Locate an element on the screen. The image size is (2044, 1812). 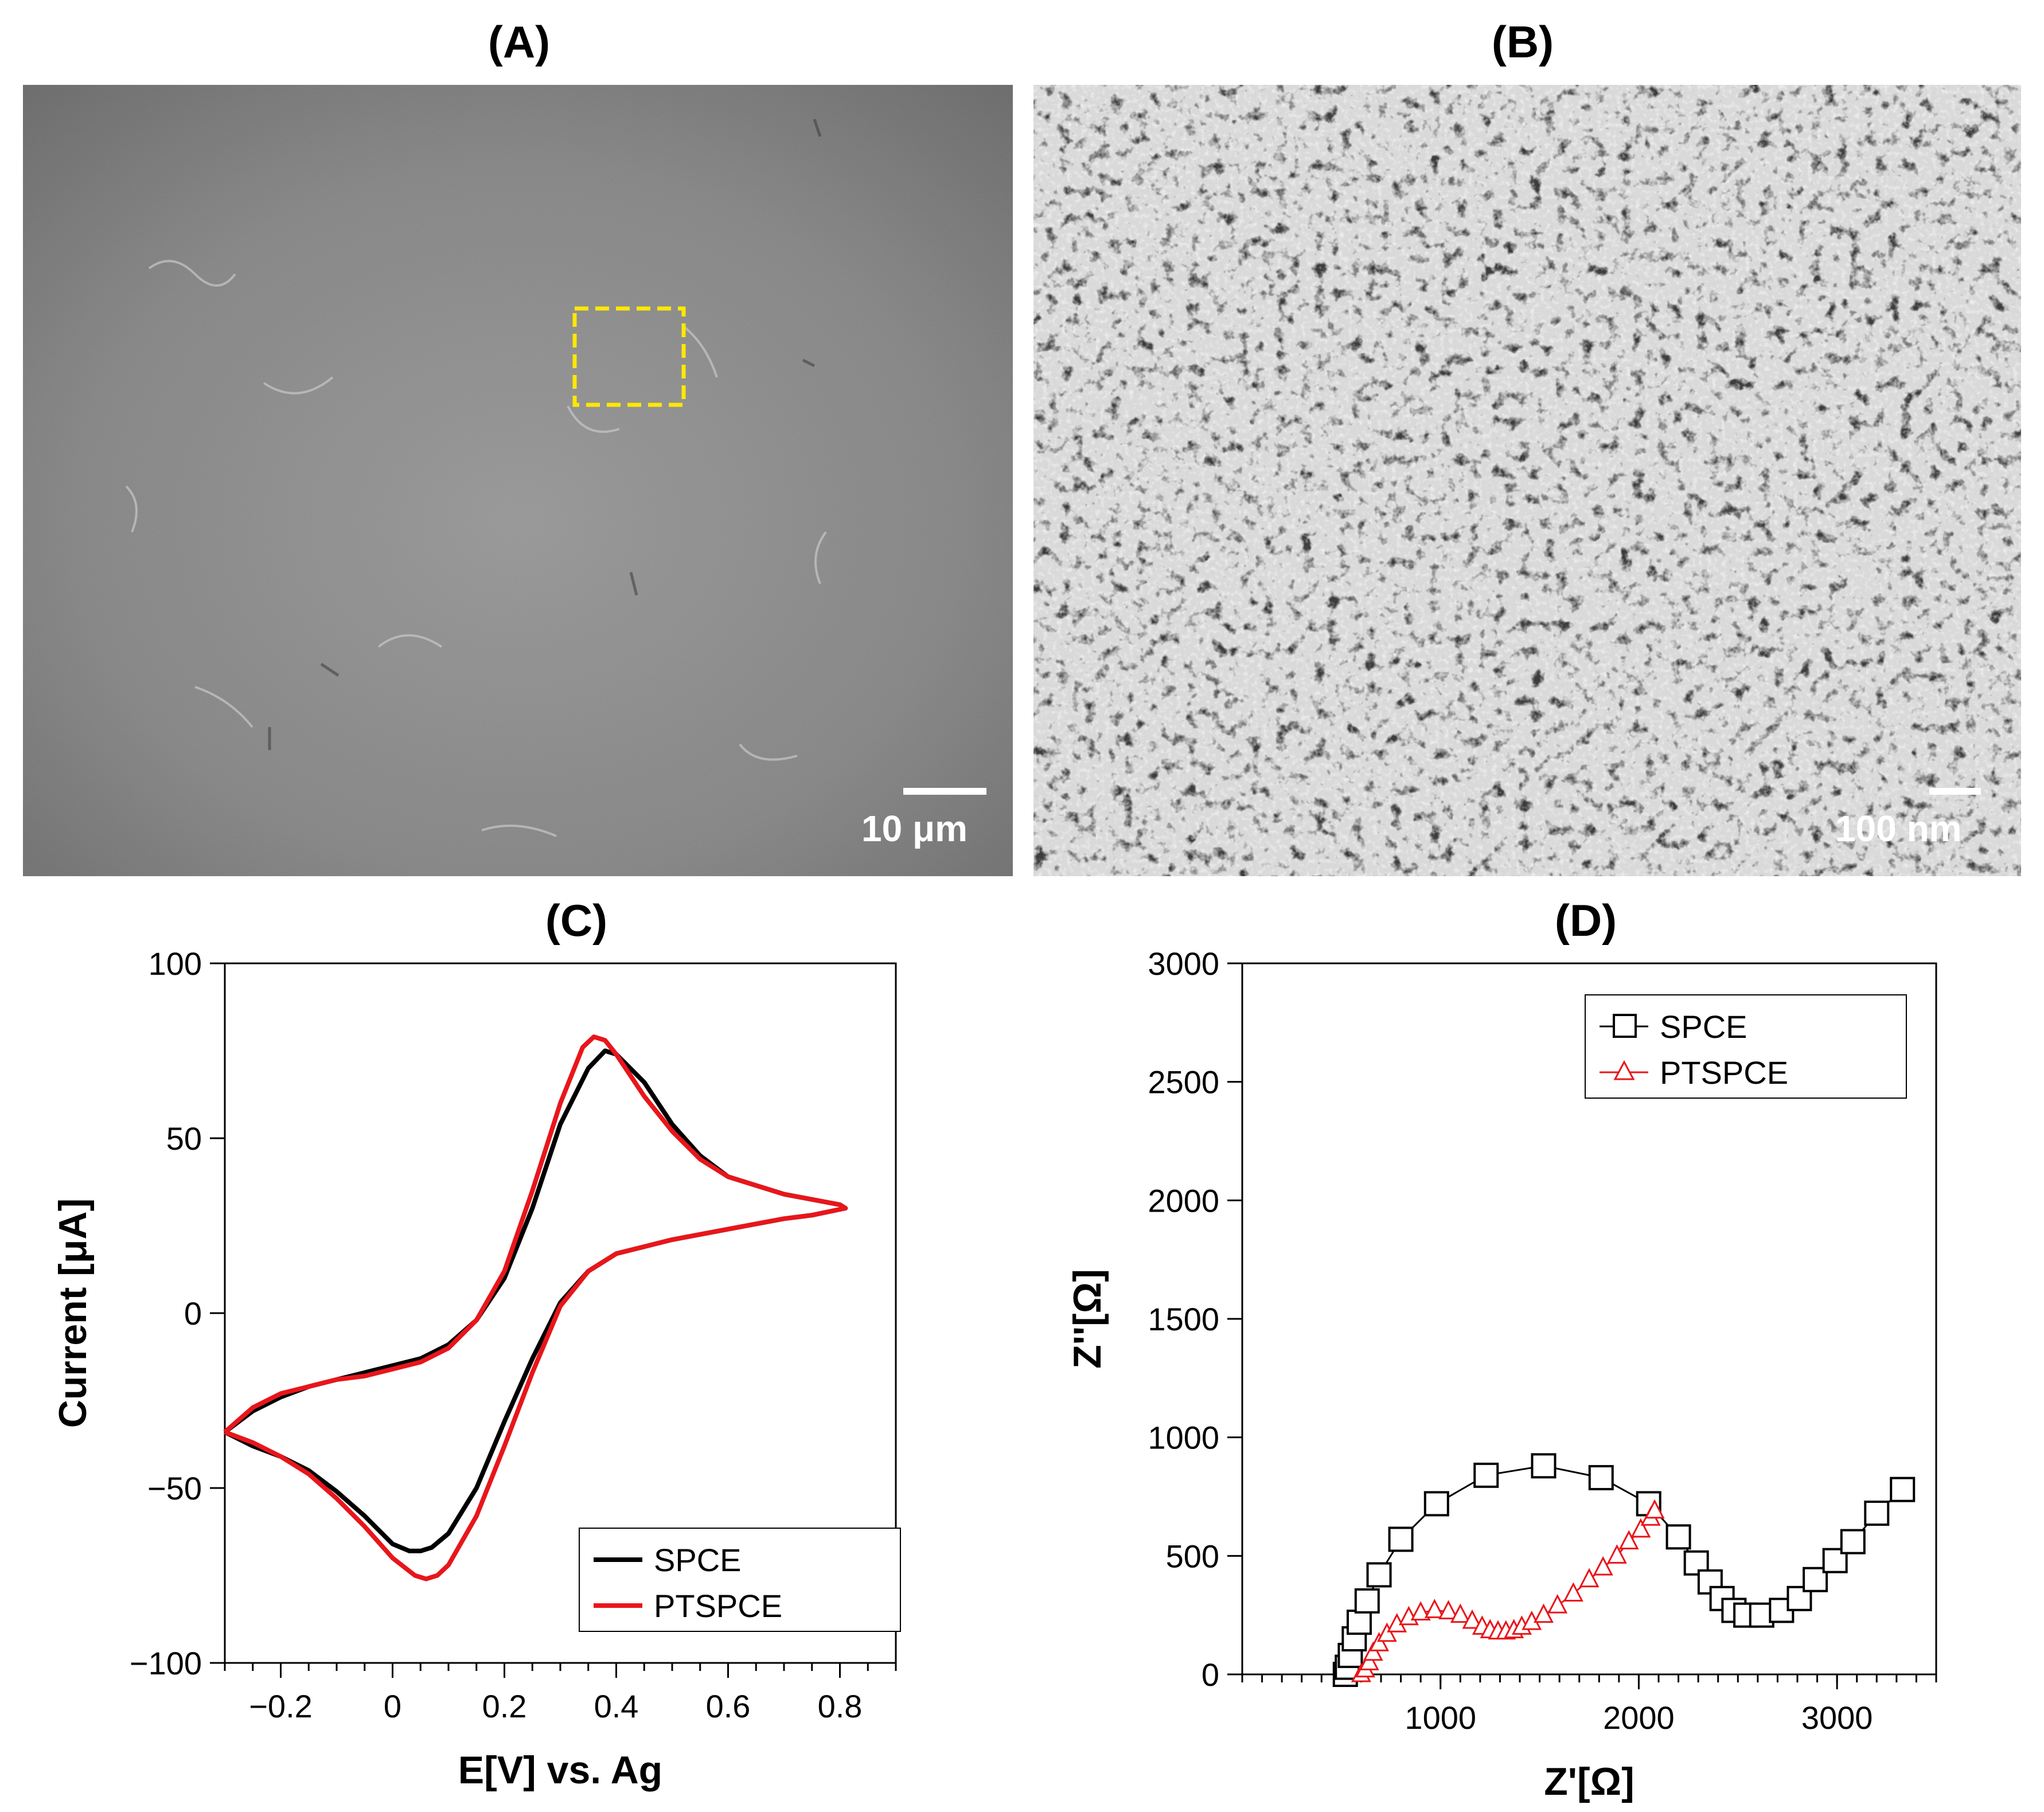
chart-c-x-tick-label: 0.8 is located at coordinates (841, 1706).